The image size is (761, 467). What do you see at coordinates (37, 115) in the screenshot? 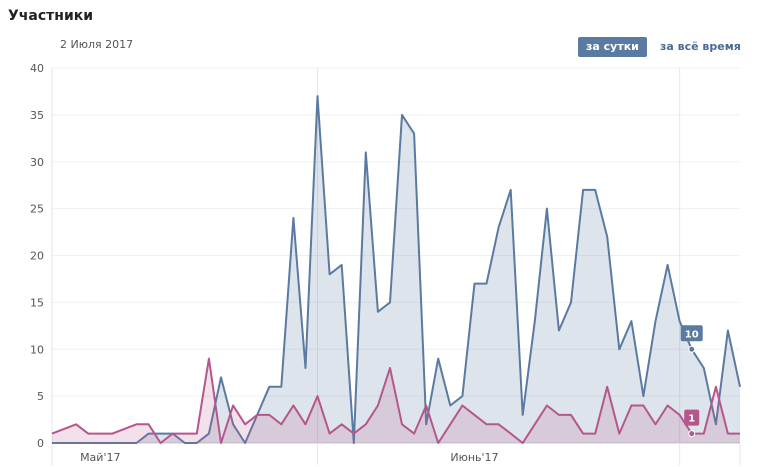
I see `y-tick-label: 35` at bounding box center [37, 115].